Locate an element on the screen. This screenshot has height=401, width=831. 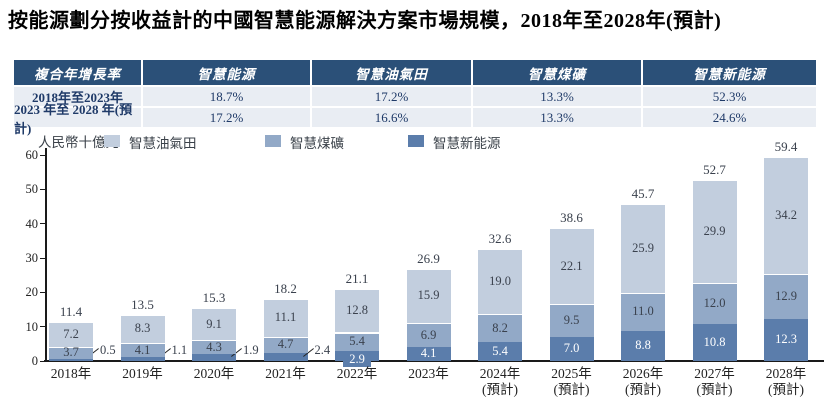
x-axis-category-label: 2028年 (預計) is located at coordinates (786, 381).